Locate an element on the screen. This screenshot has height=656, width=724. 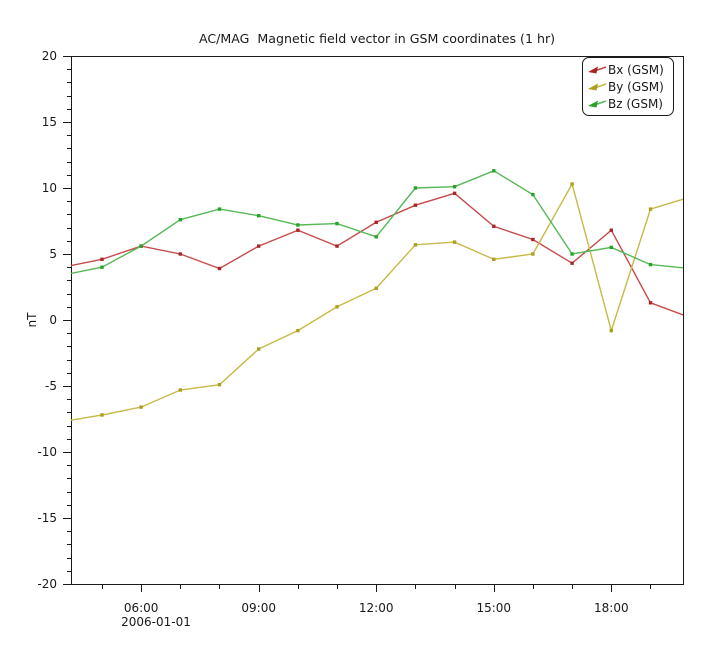
legend-item-by: By (GSM) is located at coordinates (627, 86).